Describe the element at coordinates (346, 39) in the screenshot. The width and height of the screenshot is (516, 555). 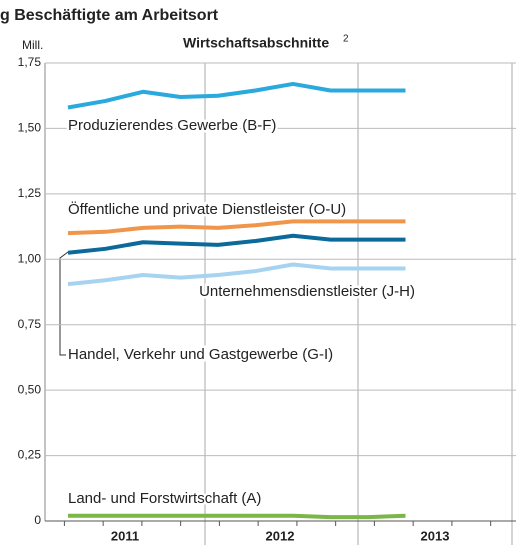
I see `subtitle-note: 2` at that location.